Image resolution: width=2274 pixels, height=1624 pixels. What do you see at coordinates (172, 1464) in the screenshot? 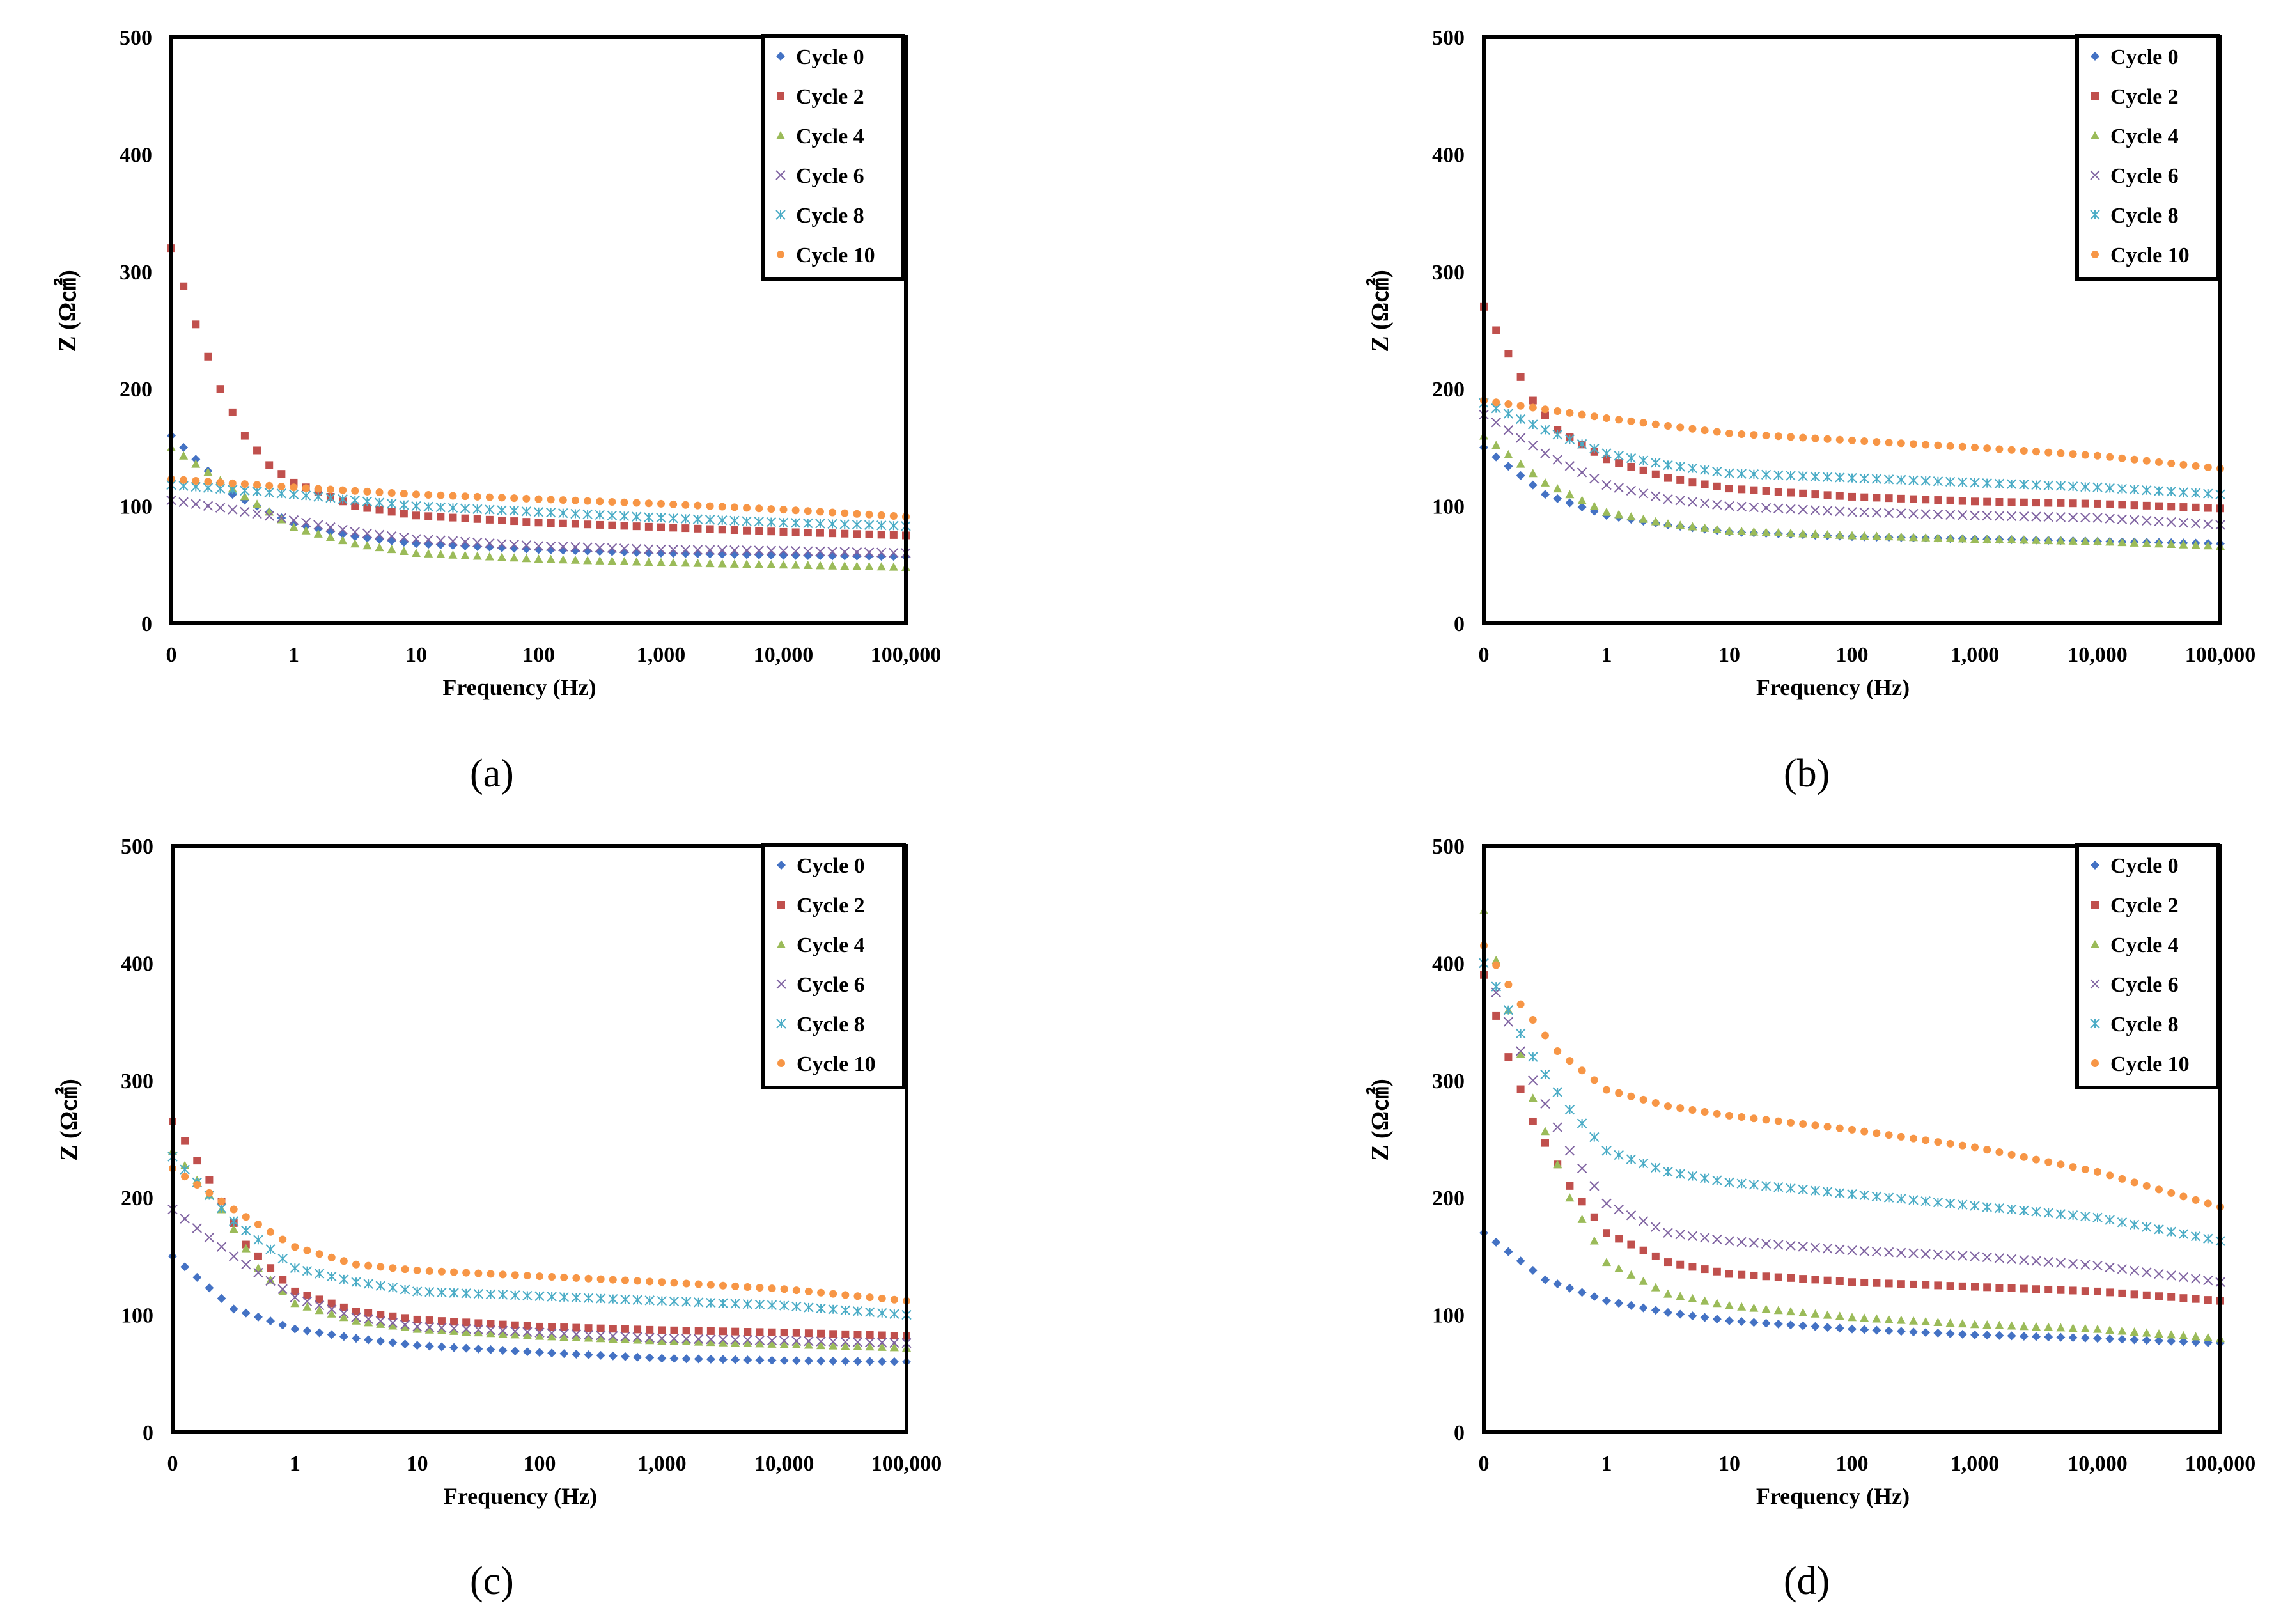
I see `x-tick-label: 0` at bounding box center [172, 1464].